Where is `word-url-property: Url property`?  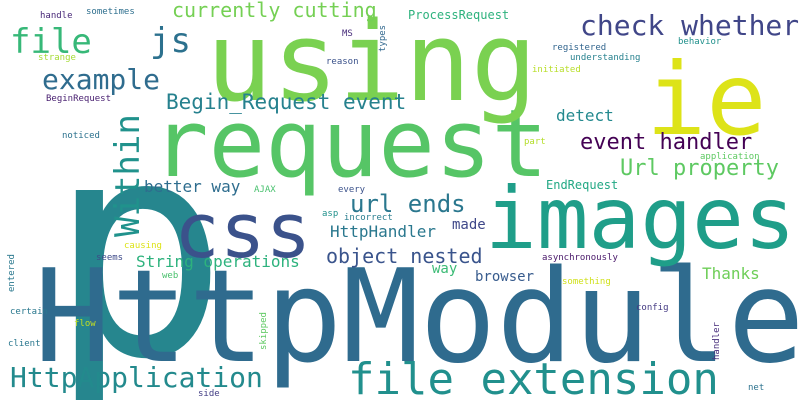 word-url-property: Url property is located at coordinates (699, 168).